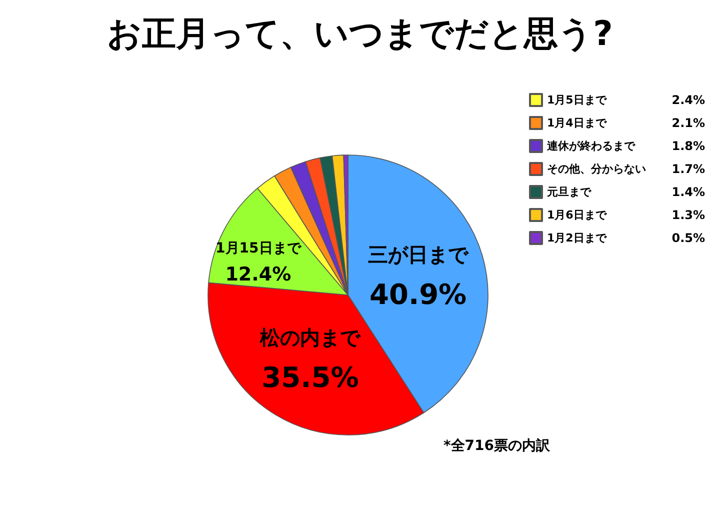  Describe the element at coordinates (258, 274) in the screenshot. I see `data-label: 12.4%` at that location.